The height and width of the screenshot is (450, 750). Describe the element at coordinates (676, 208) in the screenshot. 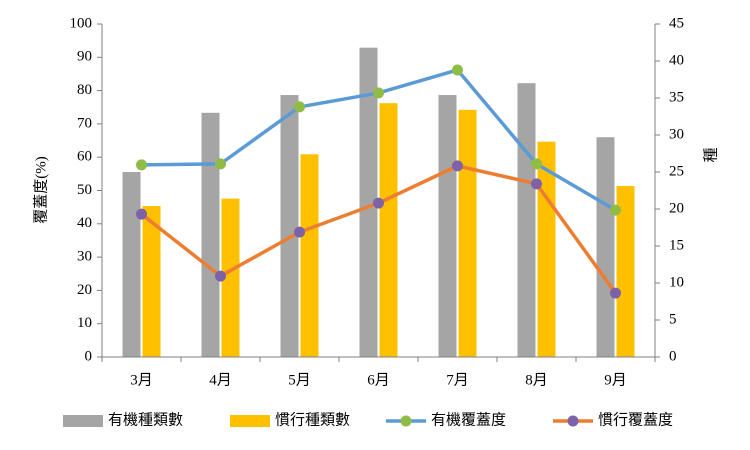

I see `y2-tick-label: 20` at that location.